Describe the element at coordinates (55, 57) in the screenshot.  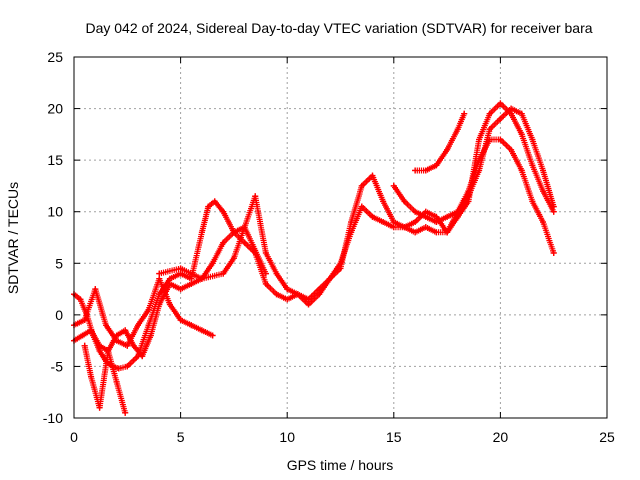
I see `y-tick-label: 25` at that location.